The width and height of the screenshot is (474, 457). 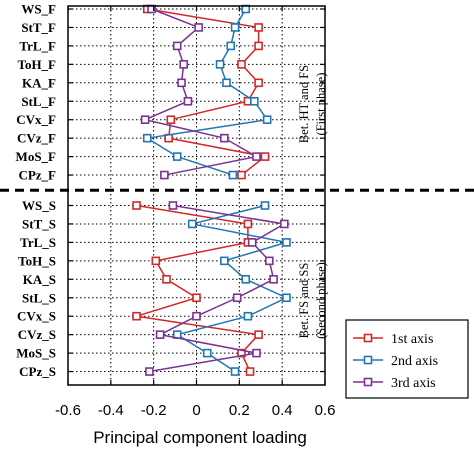 I want to click on legend-item: 2nd axis, so click(x=395, y=361).